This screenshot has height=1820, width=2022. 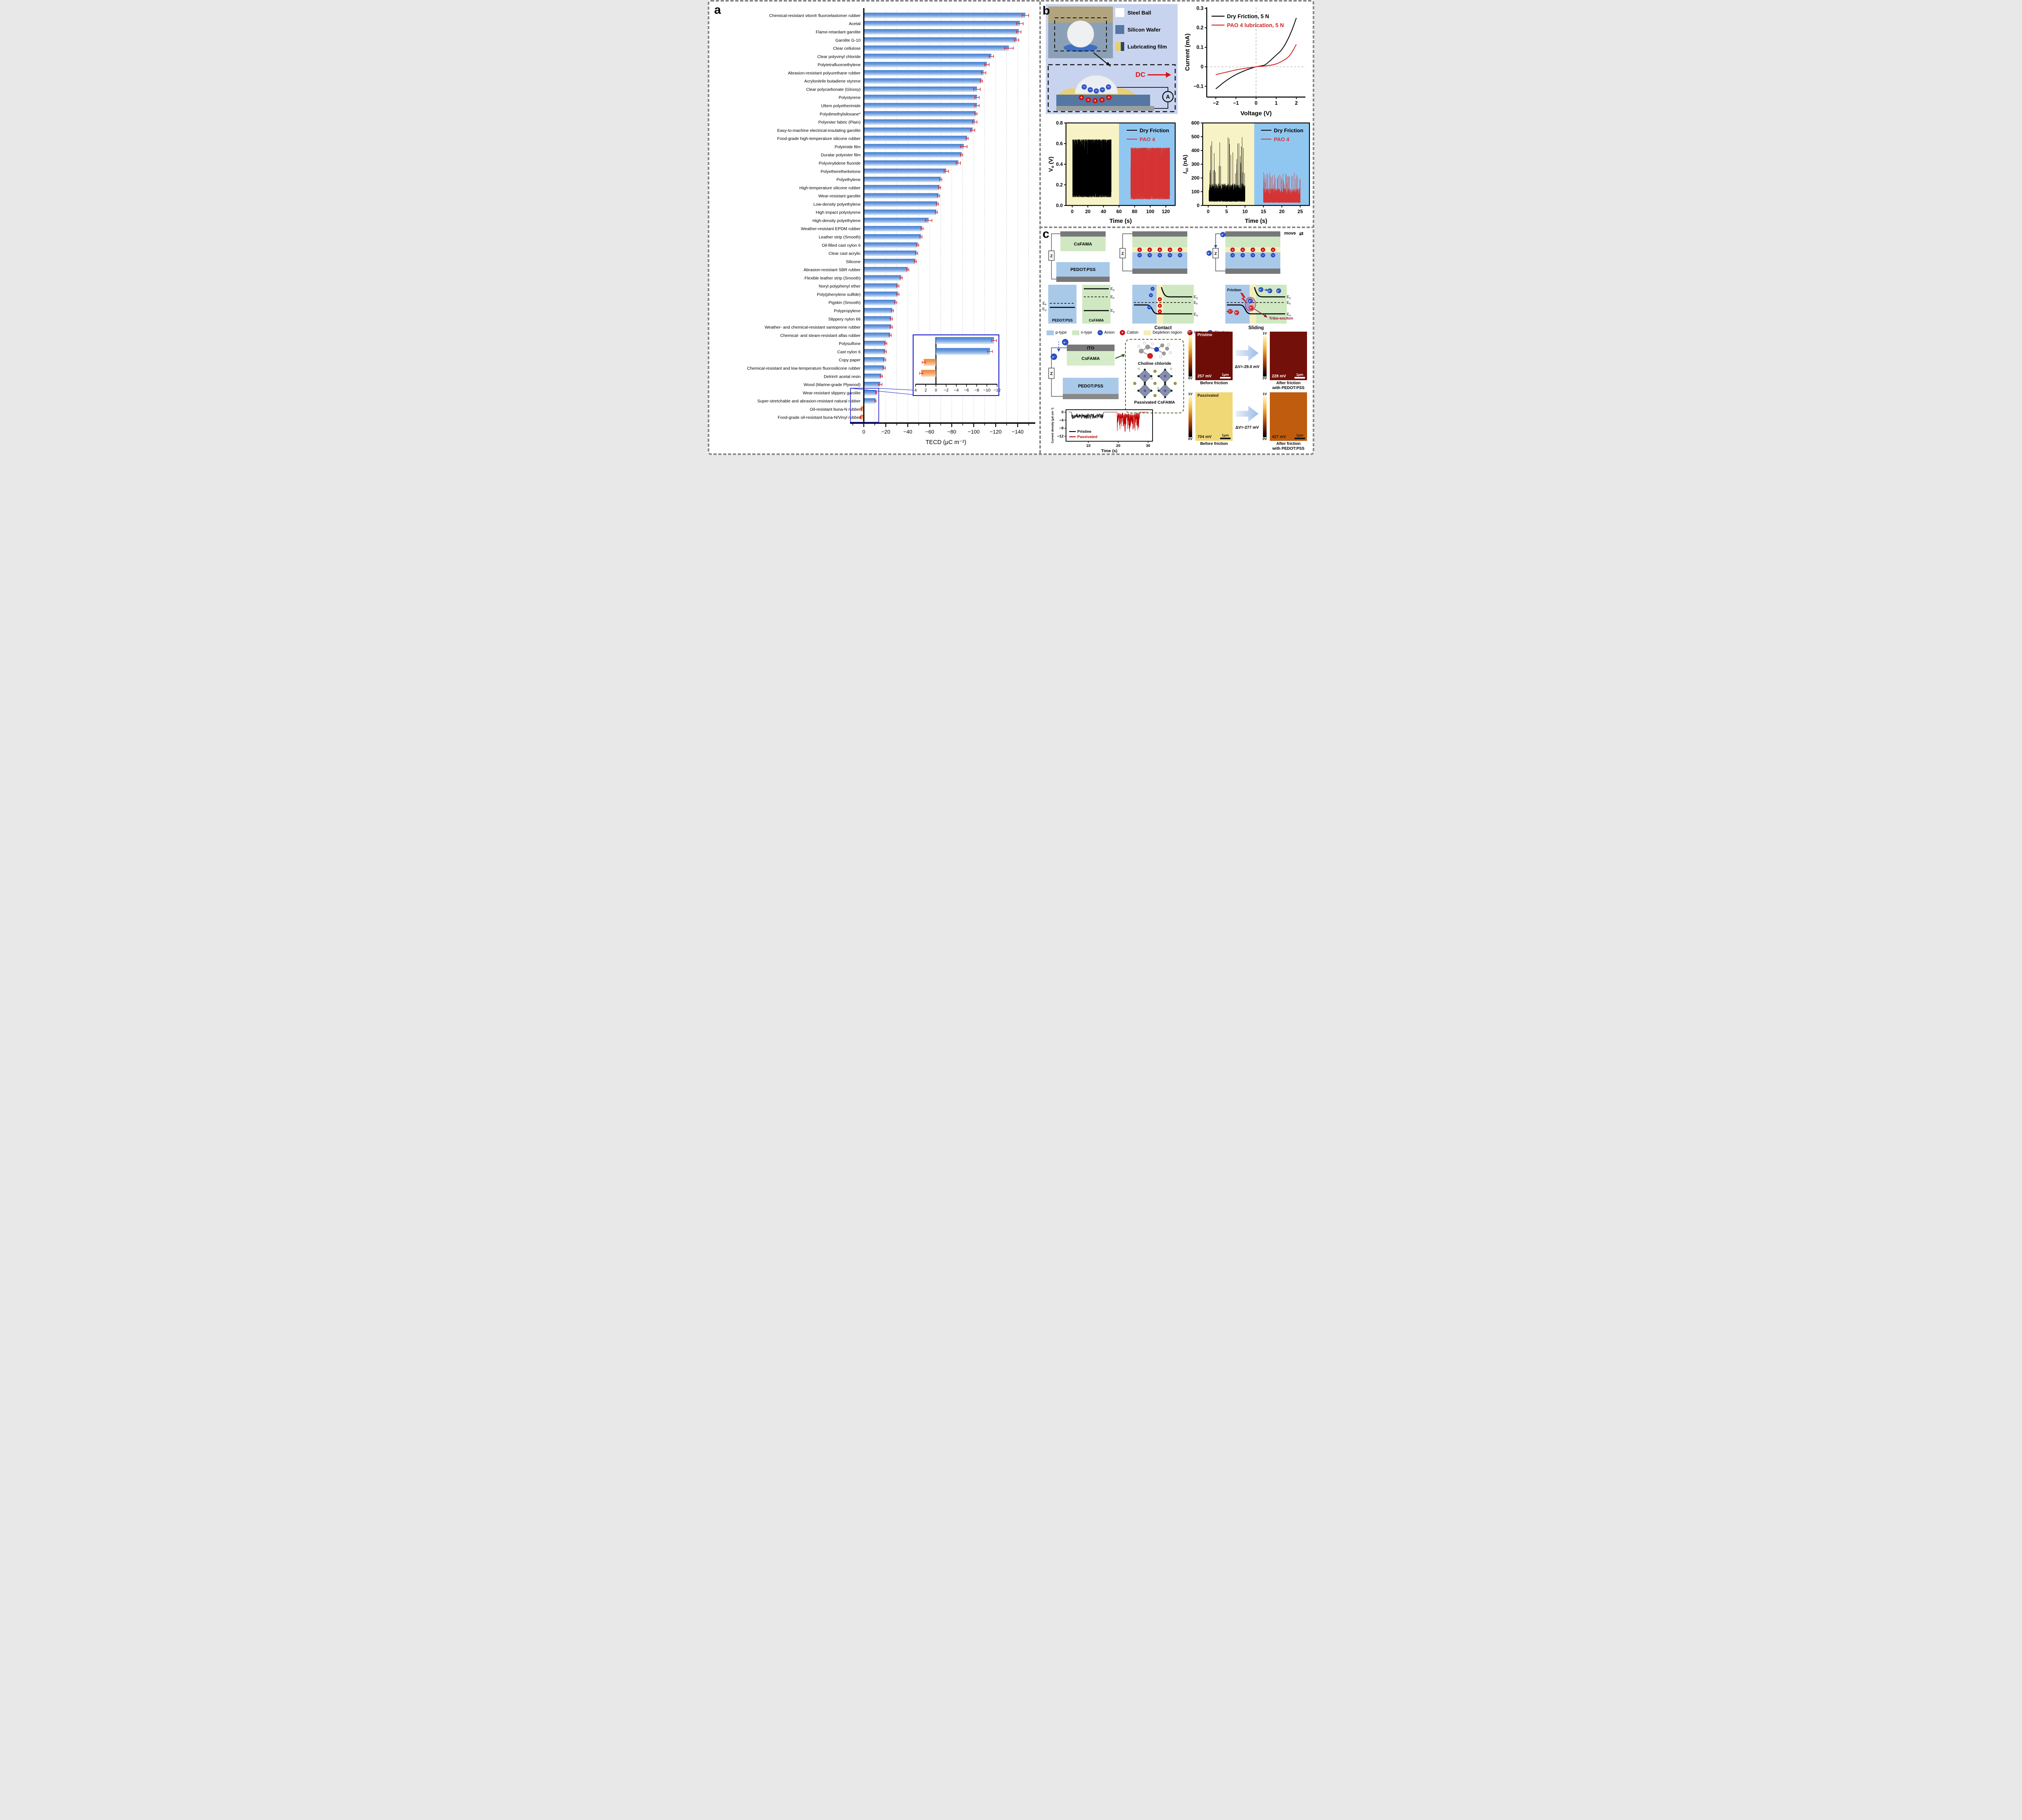 What do you see at coordinates (1146, 29) in the screenshot?
I see `legend-item-silicon-wafer: Silicon Wafer` at bounding box center [1146, 29].